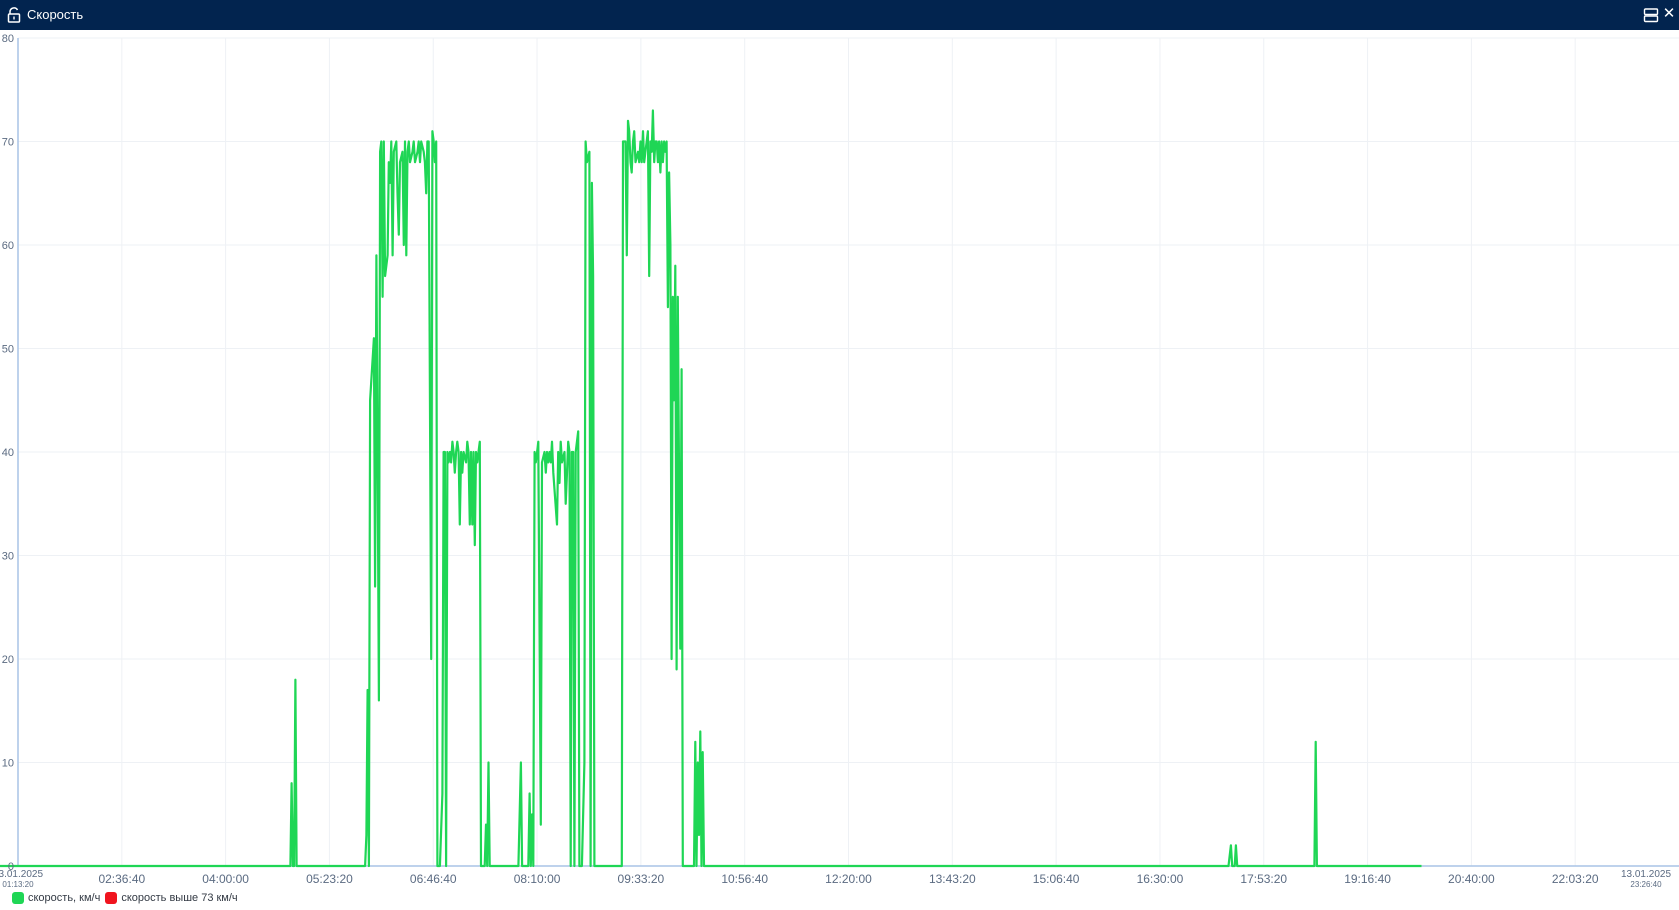 Image resolution: width=1679 pixels, height=910 pixels. What do you see at coordinates (21, 874) in the screenshot?
I see `x-start-date-label: 13.01.2025` at bounding box center [21, 874].